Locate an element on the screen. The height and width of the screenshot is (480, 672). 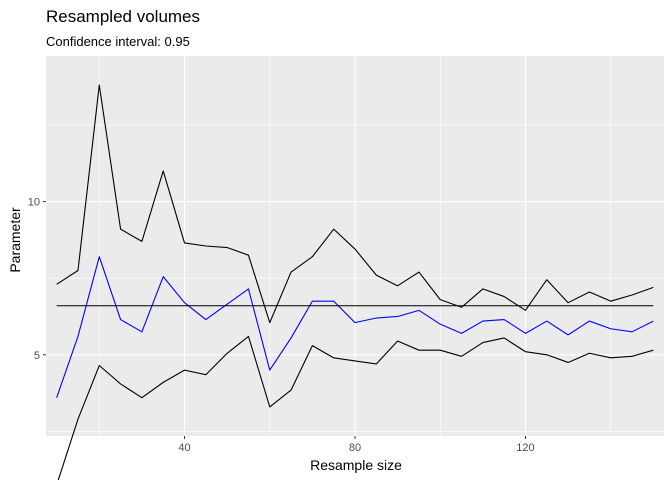
chart-subtitle: Confidence interval: 0.95 is located at coordinates (118, 41).